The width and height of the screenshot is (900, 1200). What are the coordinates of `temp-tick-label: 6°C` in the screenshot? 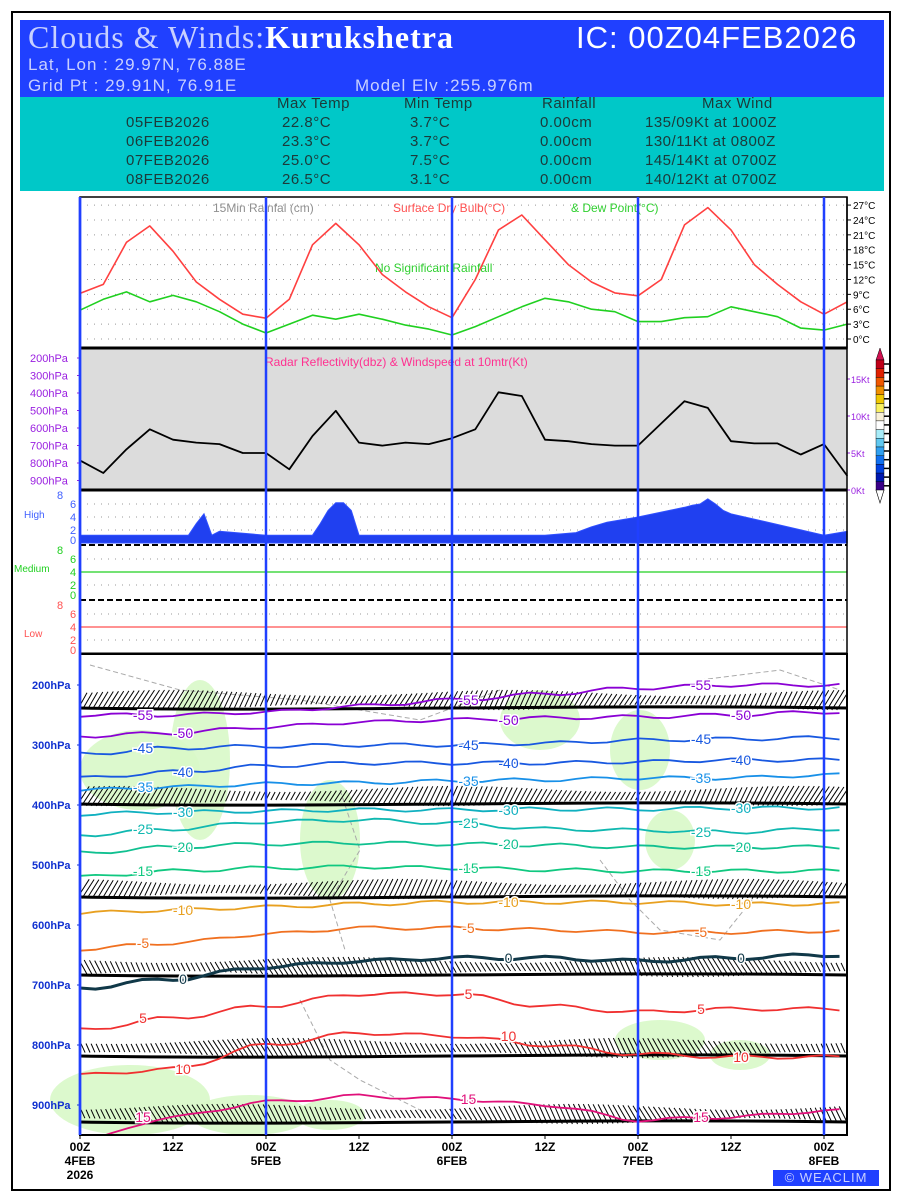 It's located at (861, 310).